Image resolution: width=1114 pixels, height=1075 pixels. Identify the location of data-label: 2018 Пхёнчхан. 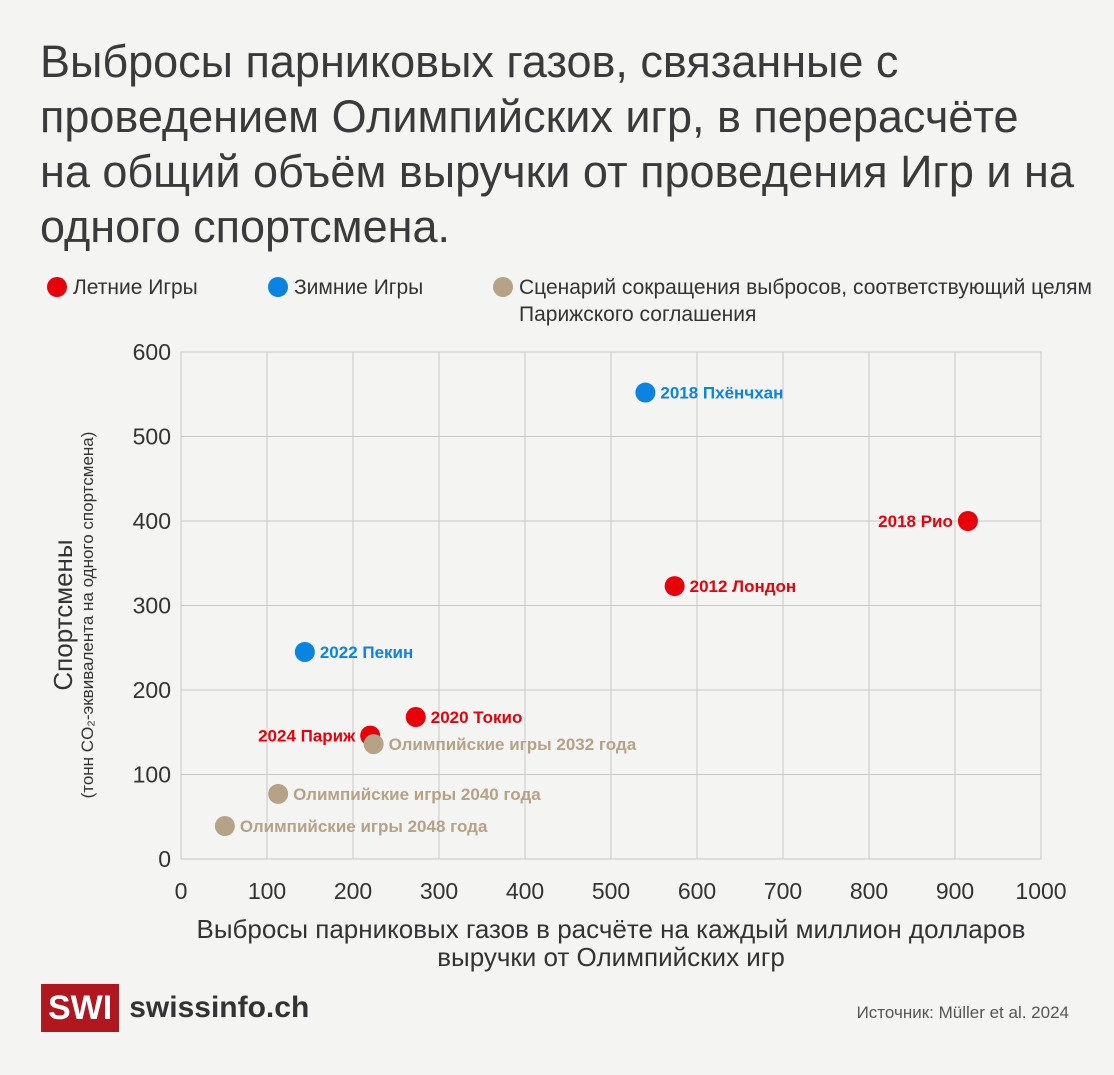
(721, 393).